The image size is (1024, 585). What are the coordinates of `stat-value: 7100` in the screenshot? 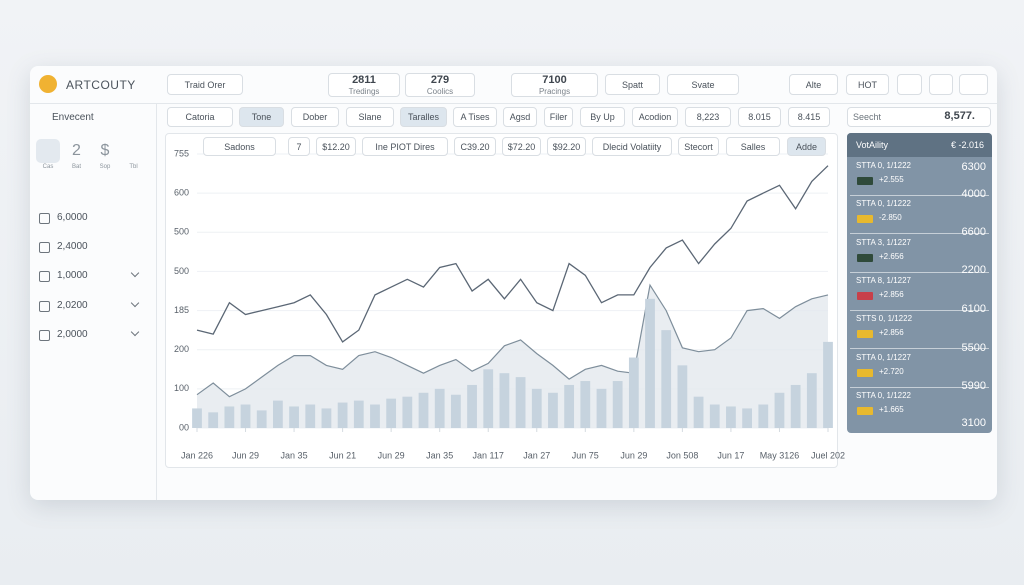 It's located at (554, 80).